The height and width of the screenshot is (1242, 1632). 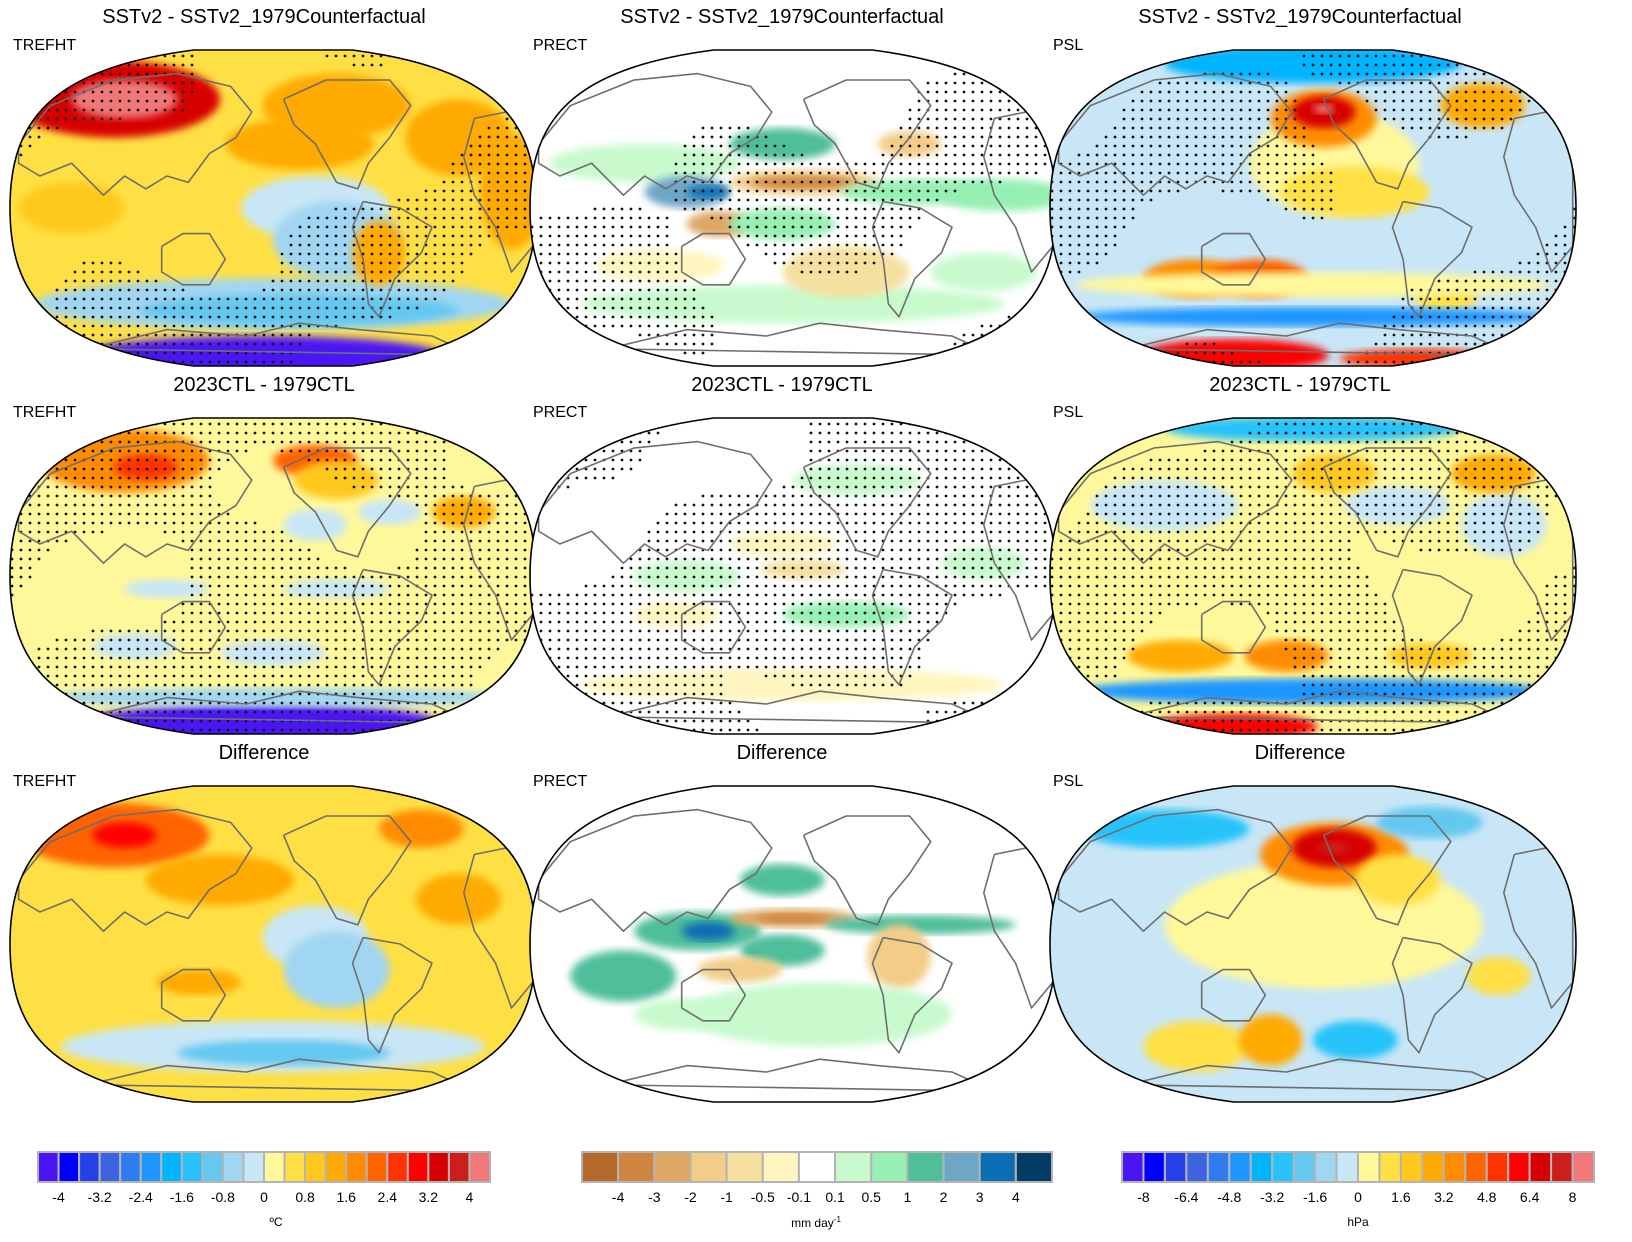 What do you see at coordinates (387, 1197) in the screenshot?
I see `colorbar-tick-label: 2.4` at bounding box center [387, 1197].